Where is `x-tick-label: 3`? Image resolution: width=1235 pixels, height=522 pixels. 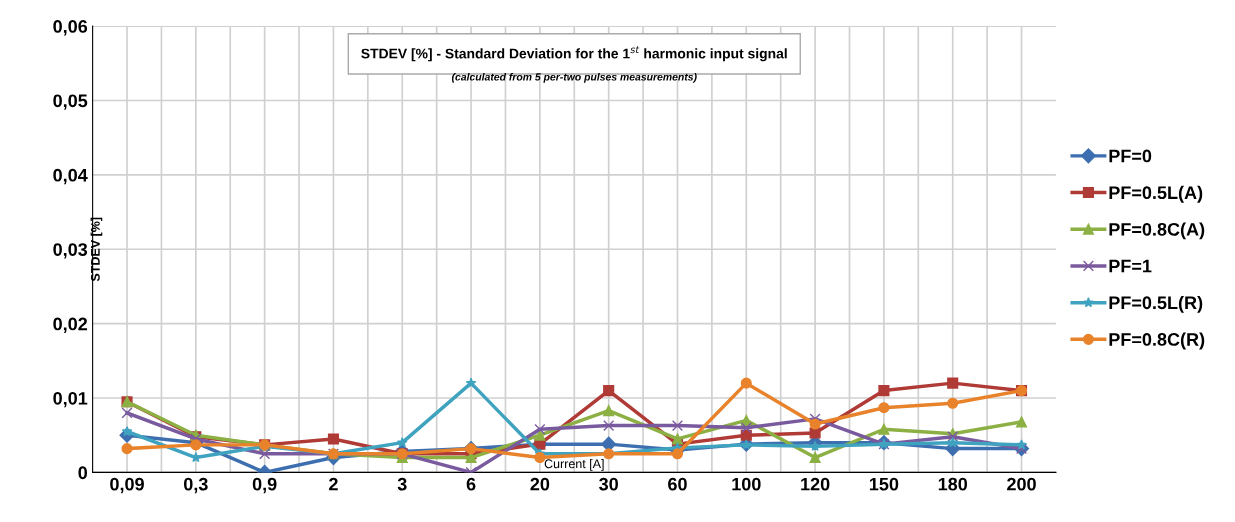 x-tick-label: 3 is located at coordinates (402, 484).